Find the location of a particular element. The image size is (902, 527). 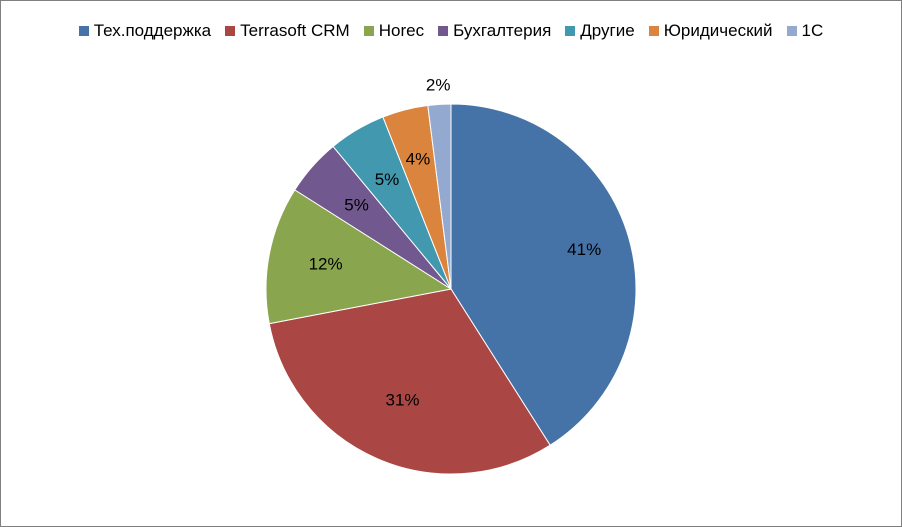

legend-item: Другие is located at coordinates (600, 31).